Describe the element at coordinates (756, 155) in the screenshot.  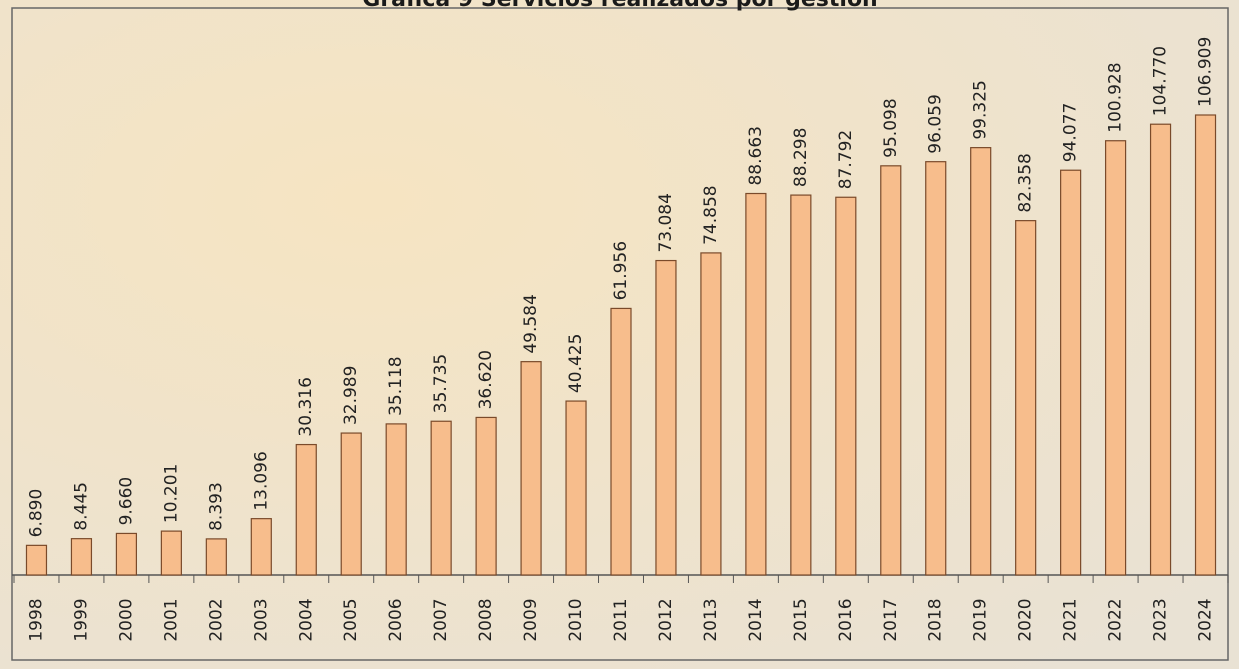
I see `data-label: 88.663` at that location.